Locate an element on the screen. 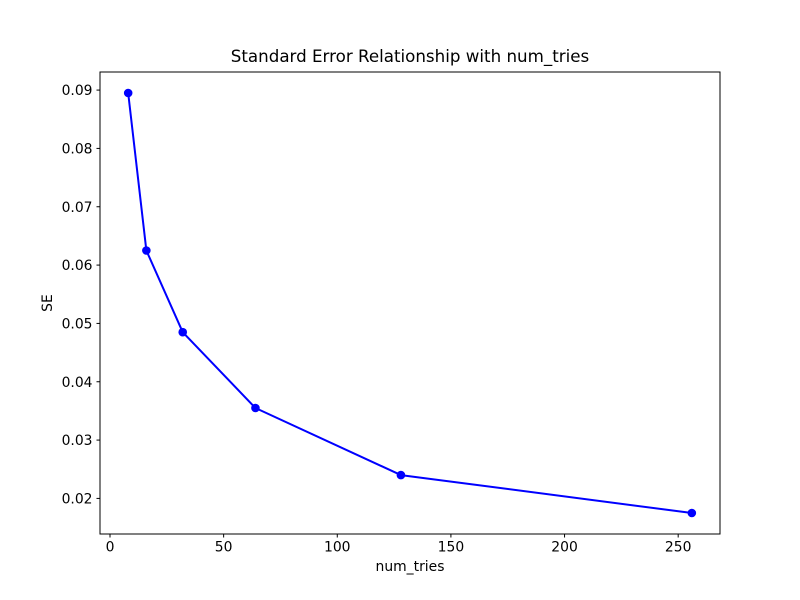 This screenshot has width=800, height=600. x-axis-label: num_tries is located at coordinates (410, 567).